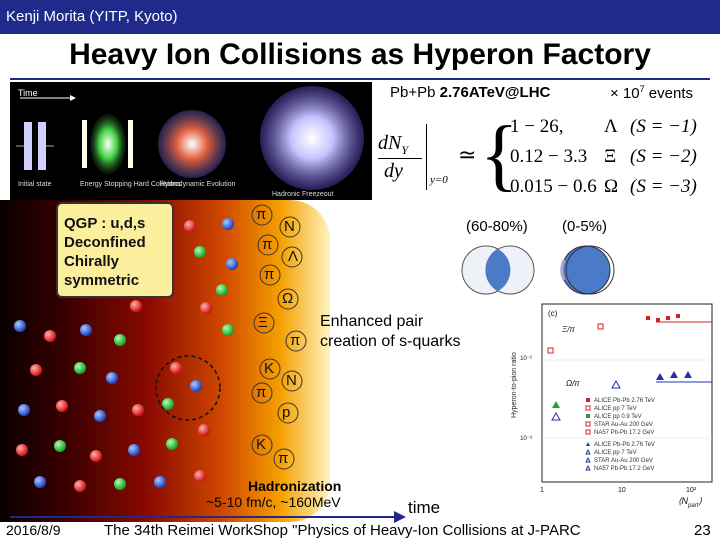  What do you see at coordinates (261, 392) in the screenshot?
I see `hadron-pi-5: π` at bounding box center [261, 392].